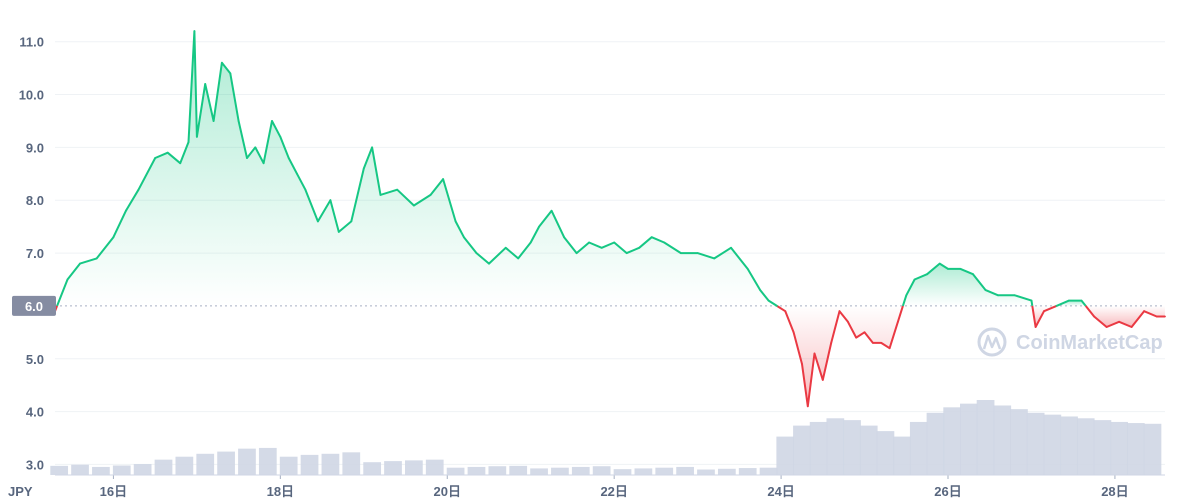 The height and width of the screenshot is (500, 1200). Describe the element at coordinates (447, 491) in the screenshot. I see `x-tick-label: 20日` at that location.